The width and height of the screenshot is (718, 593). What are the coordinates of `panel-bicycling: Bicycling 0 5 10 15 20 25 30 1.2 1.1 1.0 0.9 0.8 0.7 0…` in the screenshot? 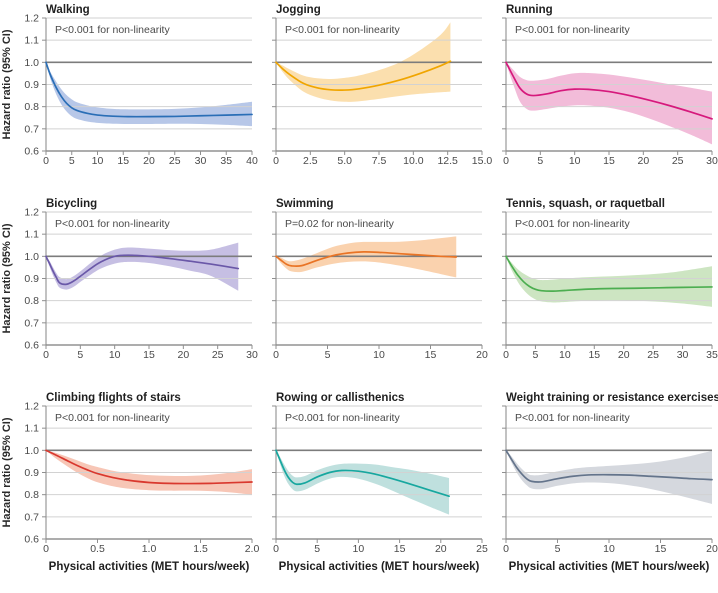 It's located at (129, 280).